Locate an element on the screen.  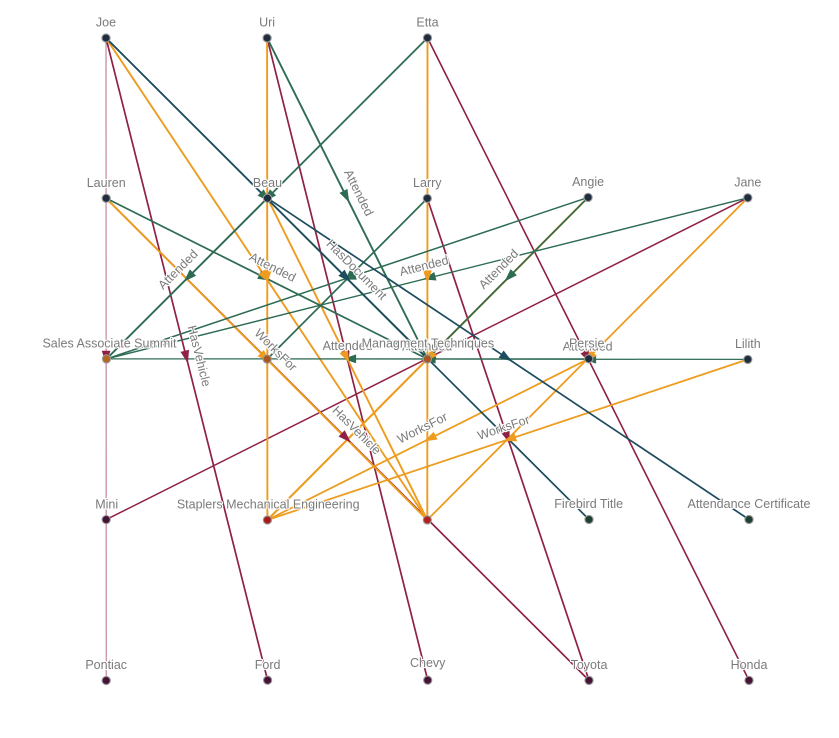
svg-text: Mini is located at coordinates (106, 504).